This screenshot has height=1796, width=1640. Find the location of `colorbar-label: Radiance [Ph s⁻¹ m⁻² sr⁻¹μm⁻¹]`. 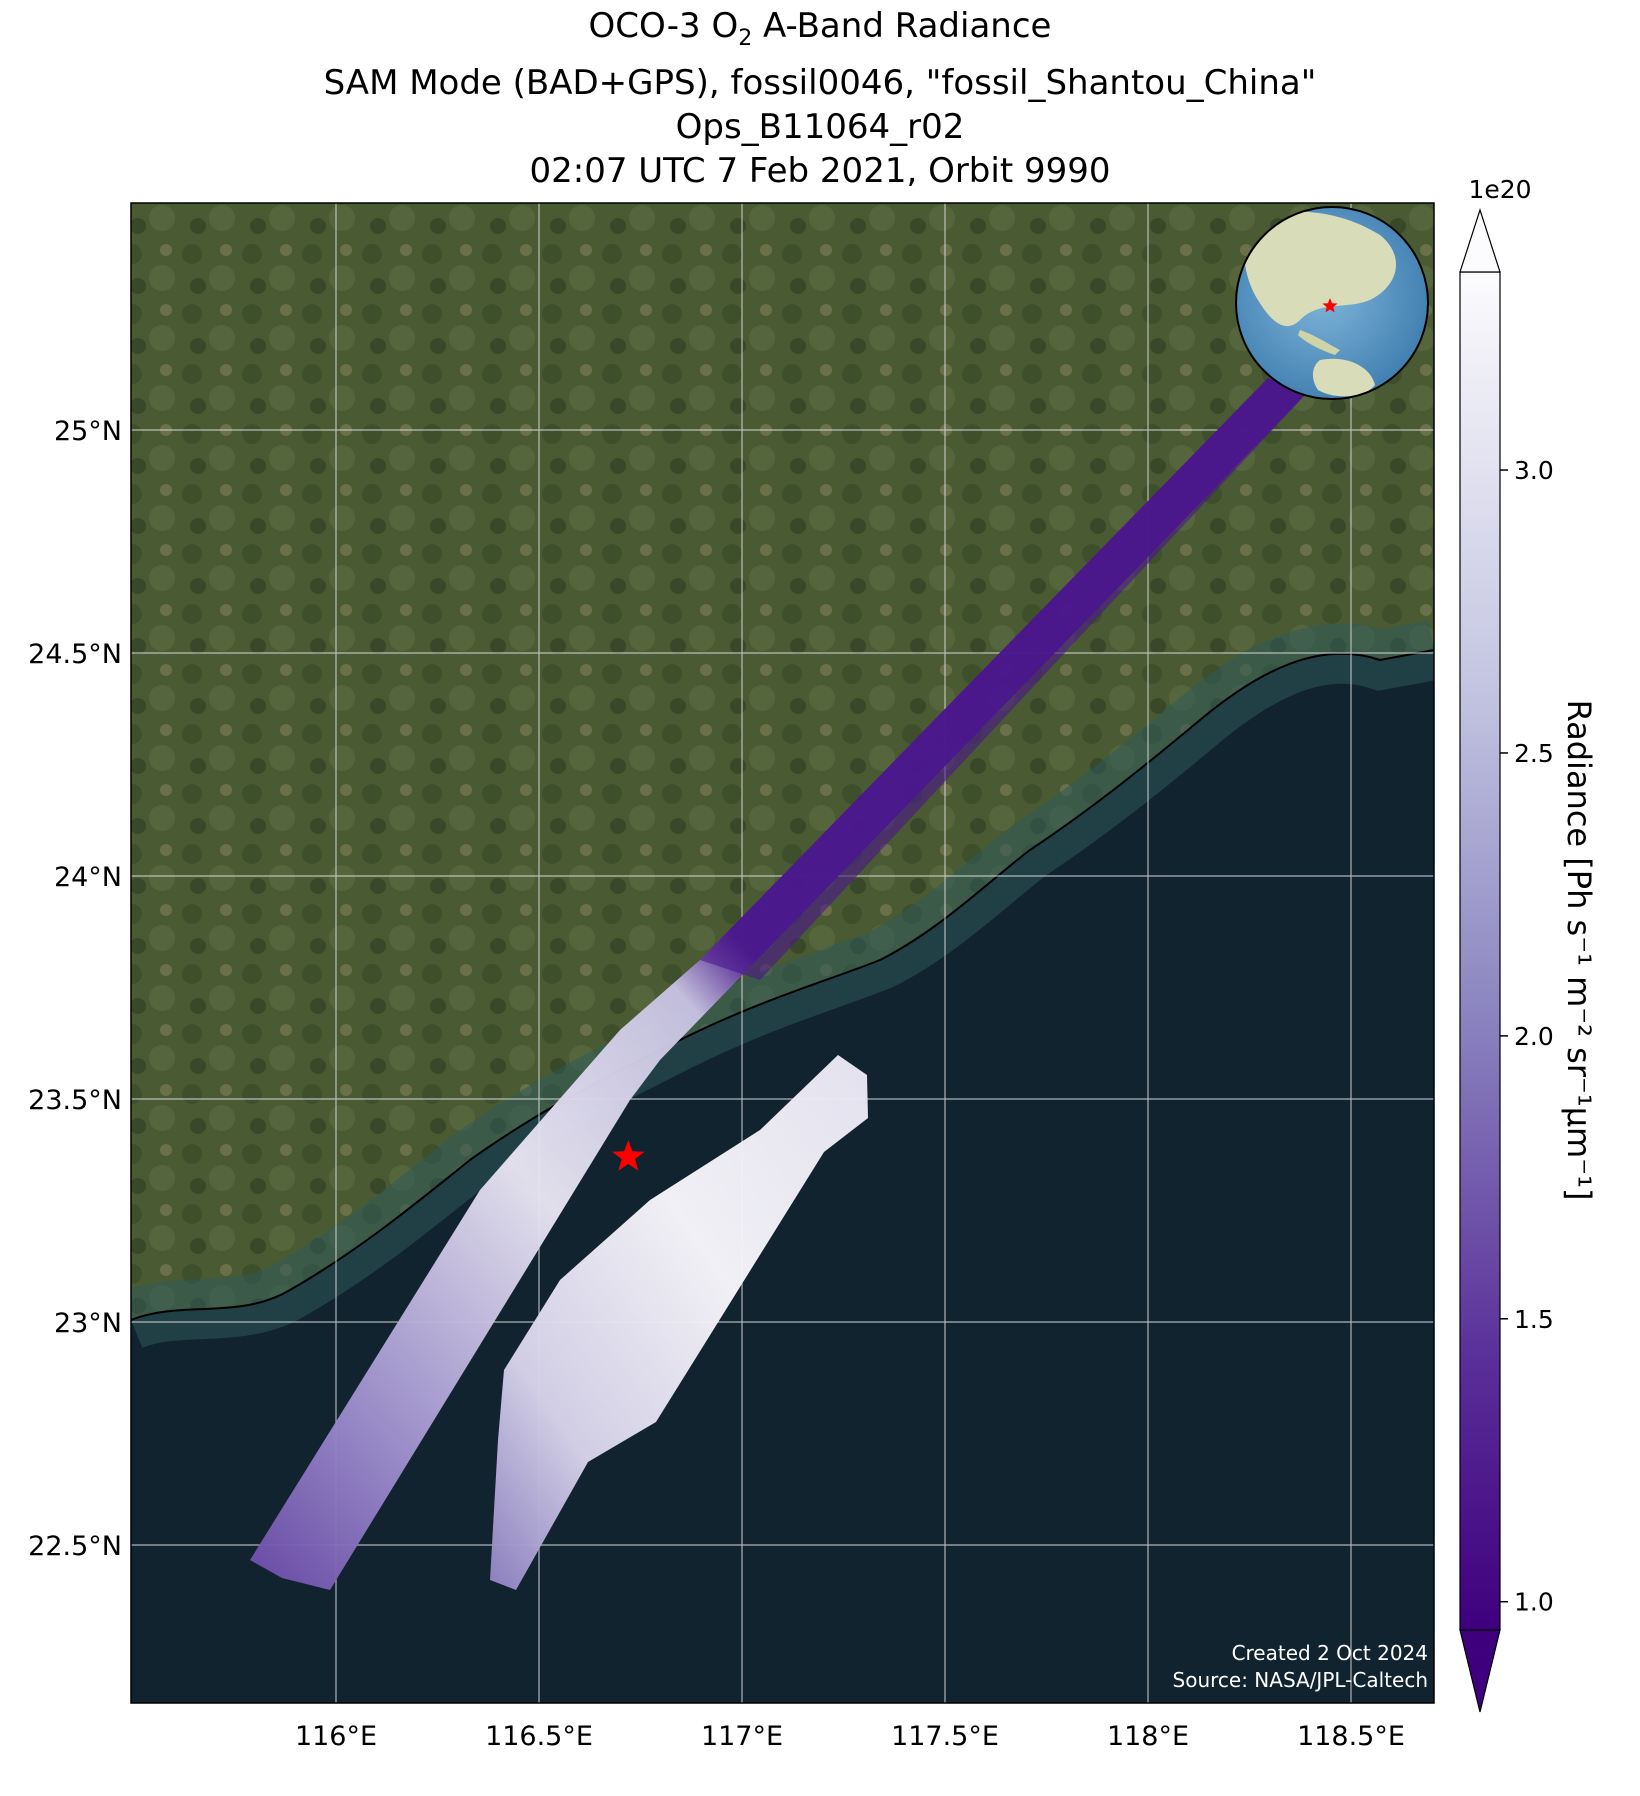

colorbar-label: Radiance [Ph s⁻¹ m⁻² sr⁻¹μm⁻¹] is located at coordinates (1579, 950).